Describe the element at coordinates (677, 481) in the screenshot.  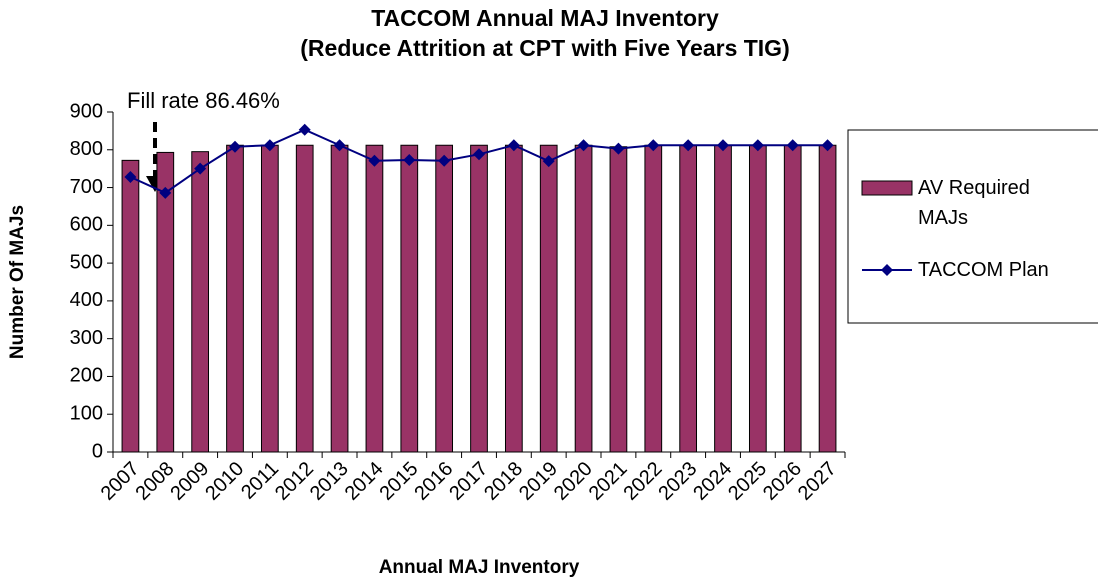
I see `x-tick-label: 2023` at that location.